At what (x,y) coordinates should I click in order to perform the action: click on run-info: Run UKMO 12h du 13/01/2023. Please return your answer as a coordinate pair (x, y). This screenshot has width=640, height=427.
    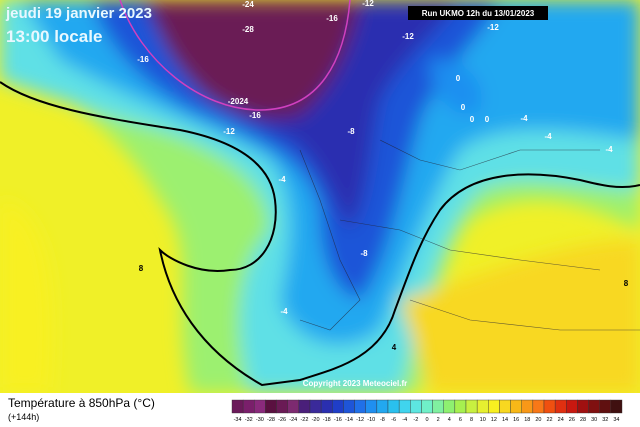
    Looking at the image, I should click on (478, 13).